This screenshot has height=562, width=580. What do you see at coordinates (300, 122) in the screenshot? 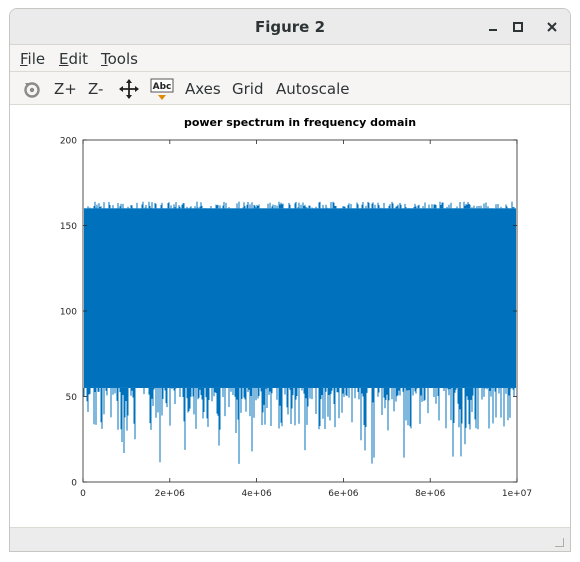
I see `chart-title: power spectrum in frequency domain` at bounding box center [300, 122].